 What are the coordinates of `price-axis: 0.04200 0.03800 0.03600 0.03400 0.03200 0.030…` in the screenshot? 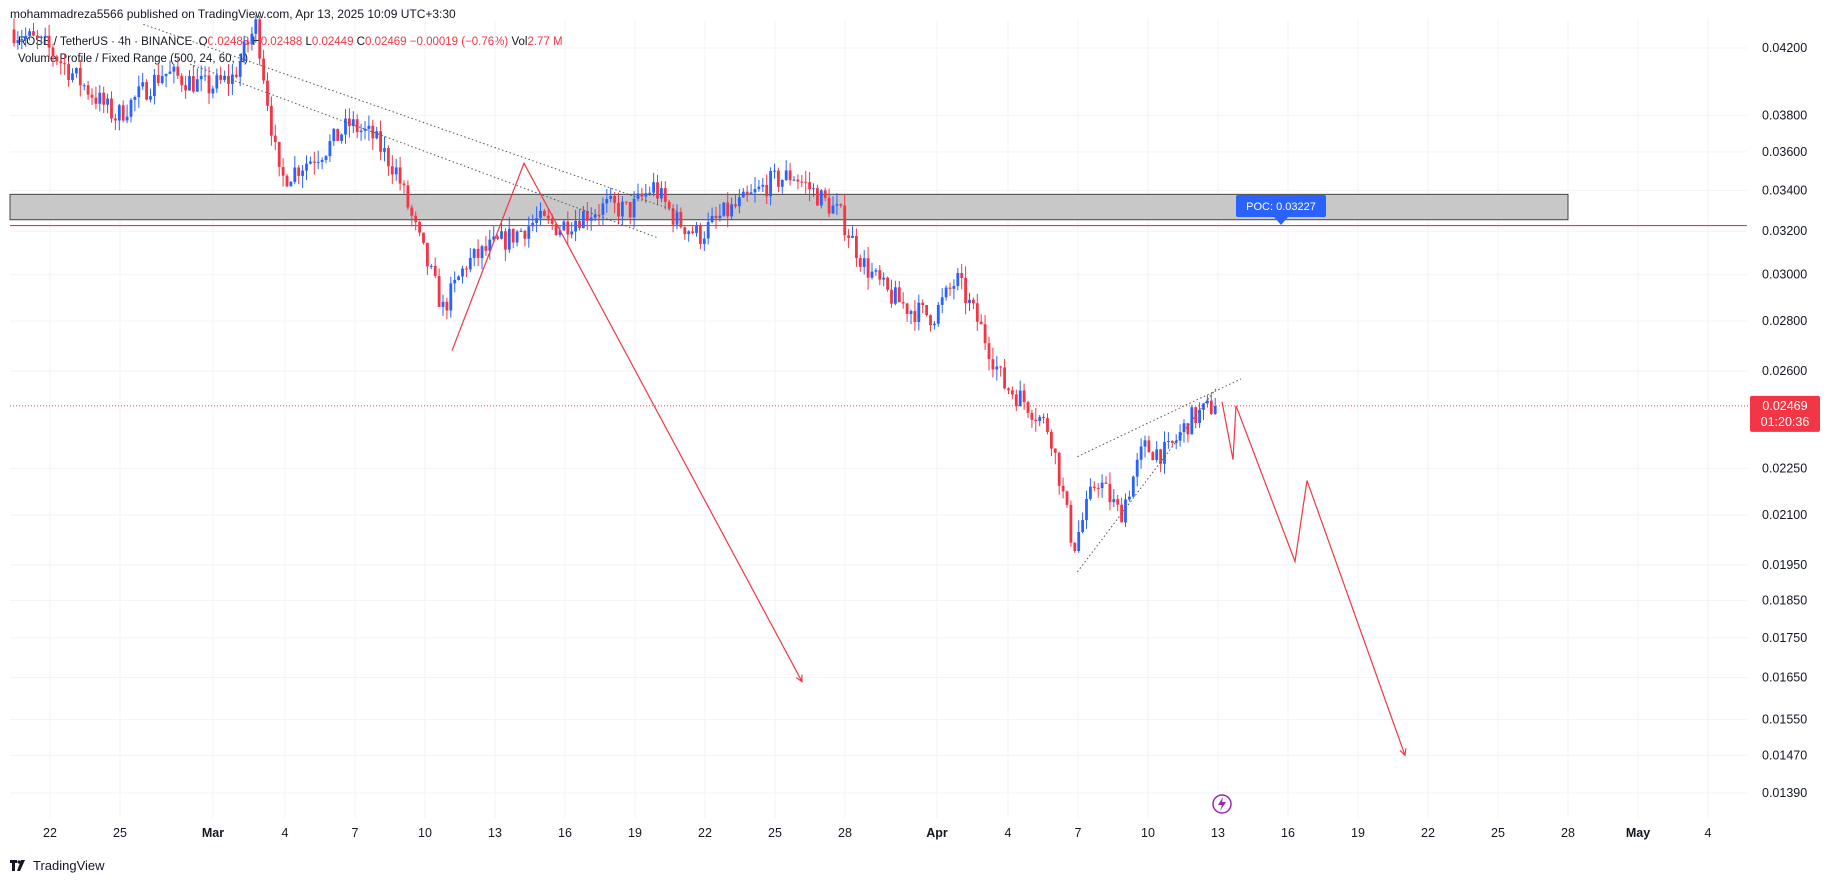 It's located at (1784, 420).